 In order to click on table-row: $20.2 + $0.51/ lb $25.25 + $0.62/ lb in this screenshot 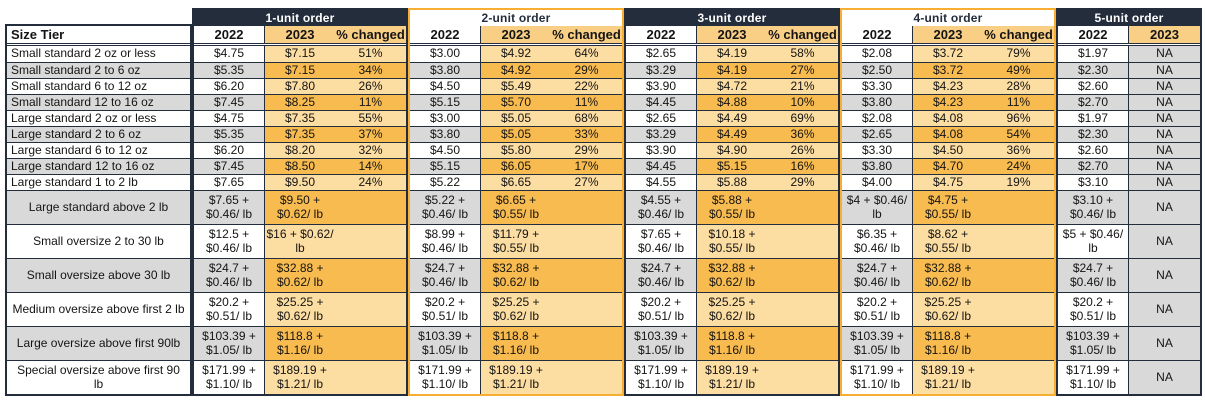, I will do `click(516, 309)`.